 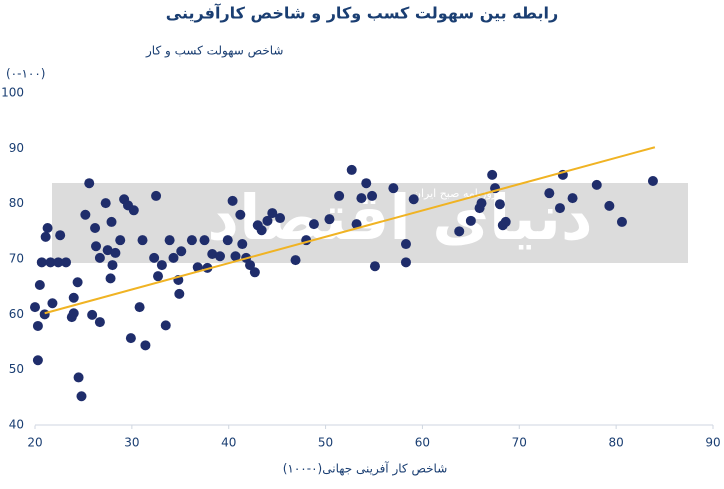 What do you see at coordinates (365, 469) in the screenshot?
I see `x-axis-label: شاخص کار آفرینی جهانی(۰-۱۰۰)` at bounding box center [365, 469].